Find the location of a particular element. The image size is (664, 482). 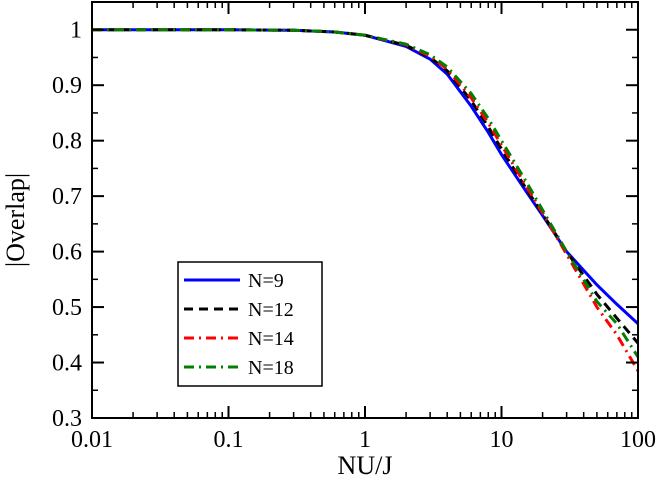

x-tick-label: 100 is located at coordinates (638, 440).